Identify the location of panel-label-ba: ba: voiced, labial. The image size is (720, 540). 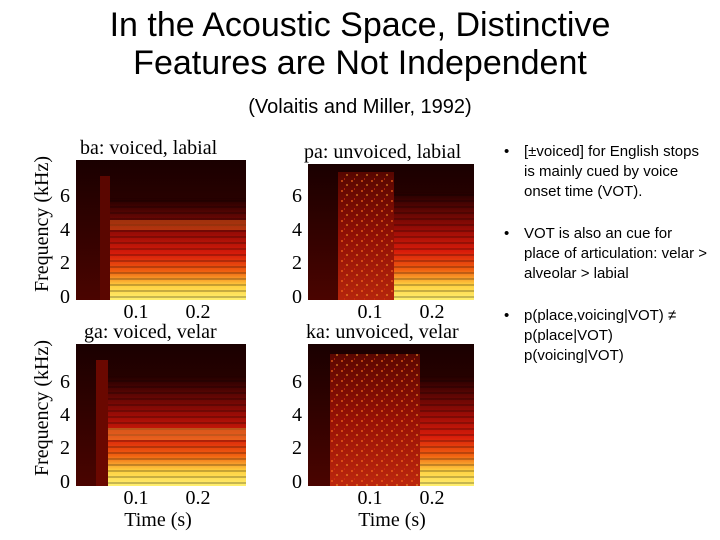
(149, 148).